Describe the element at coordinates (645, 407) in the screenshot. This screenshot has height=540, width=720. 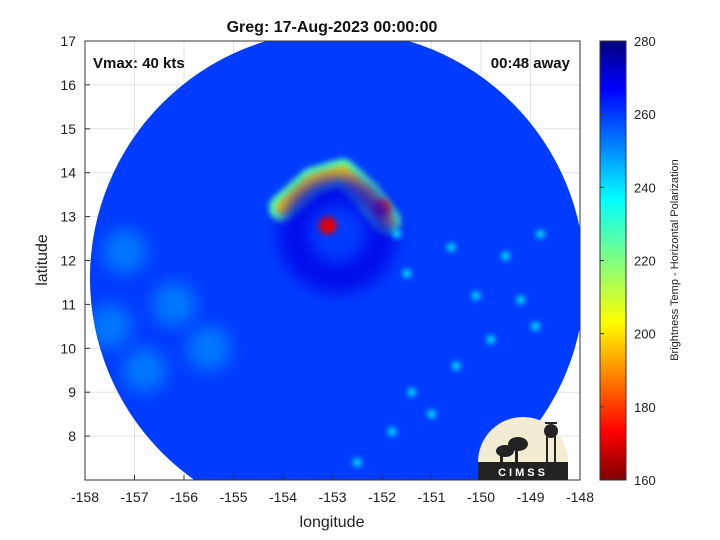
I see `colorbar-tick-label: 180` at that location.